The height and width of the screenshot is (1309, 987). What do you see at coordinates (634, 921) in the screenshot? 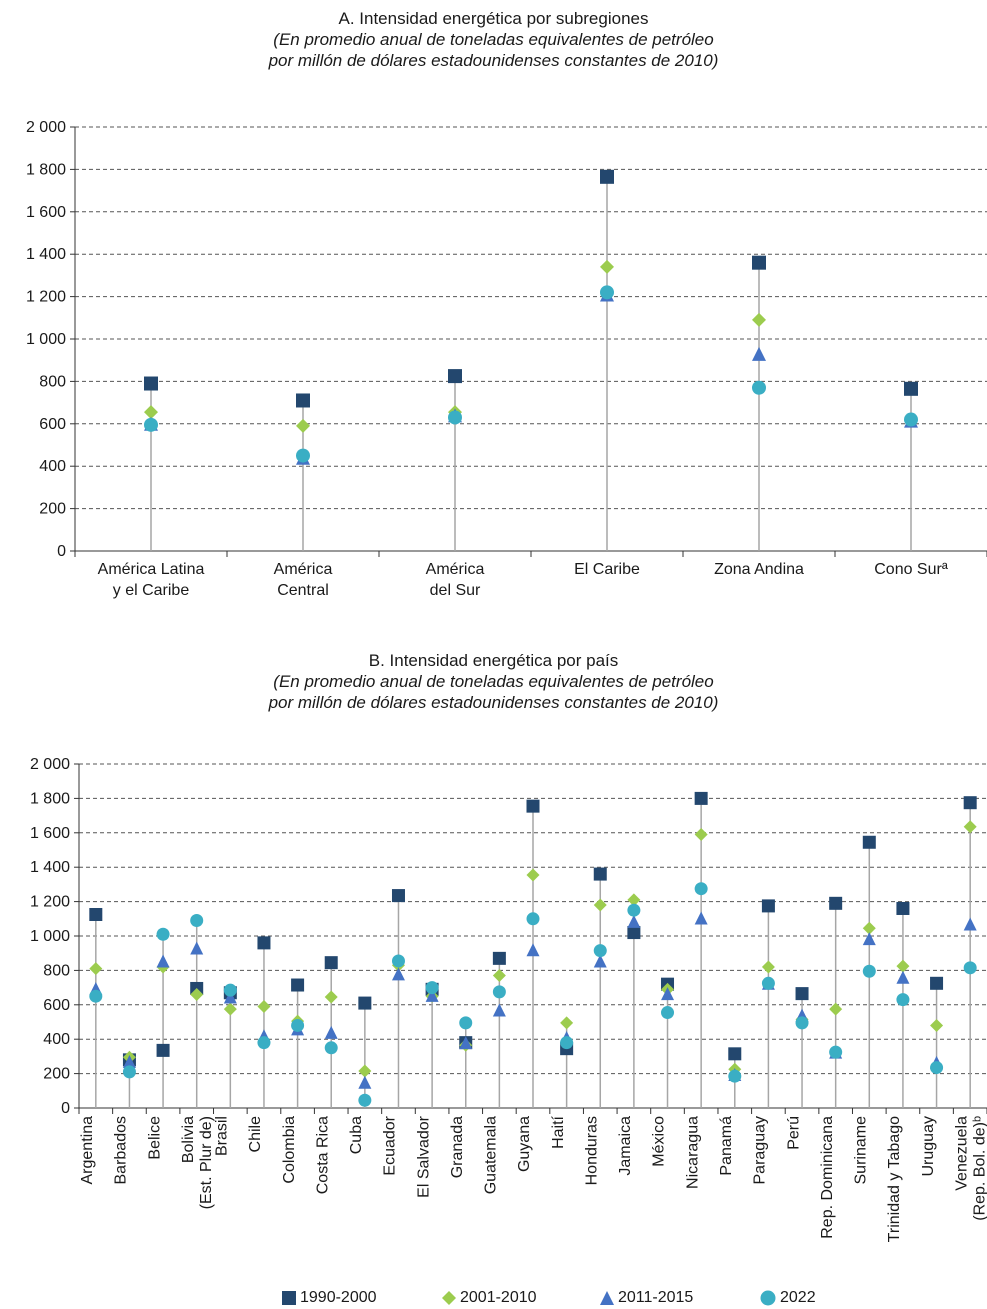
I see `chart-b-marker-2011-2015-jamaica` at bounding box center [634, 921].